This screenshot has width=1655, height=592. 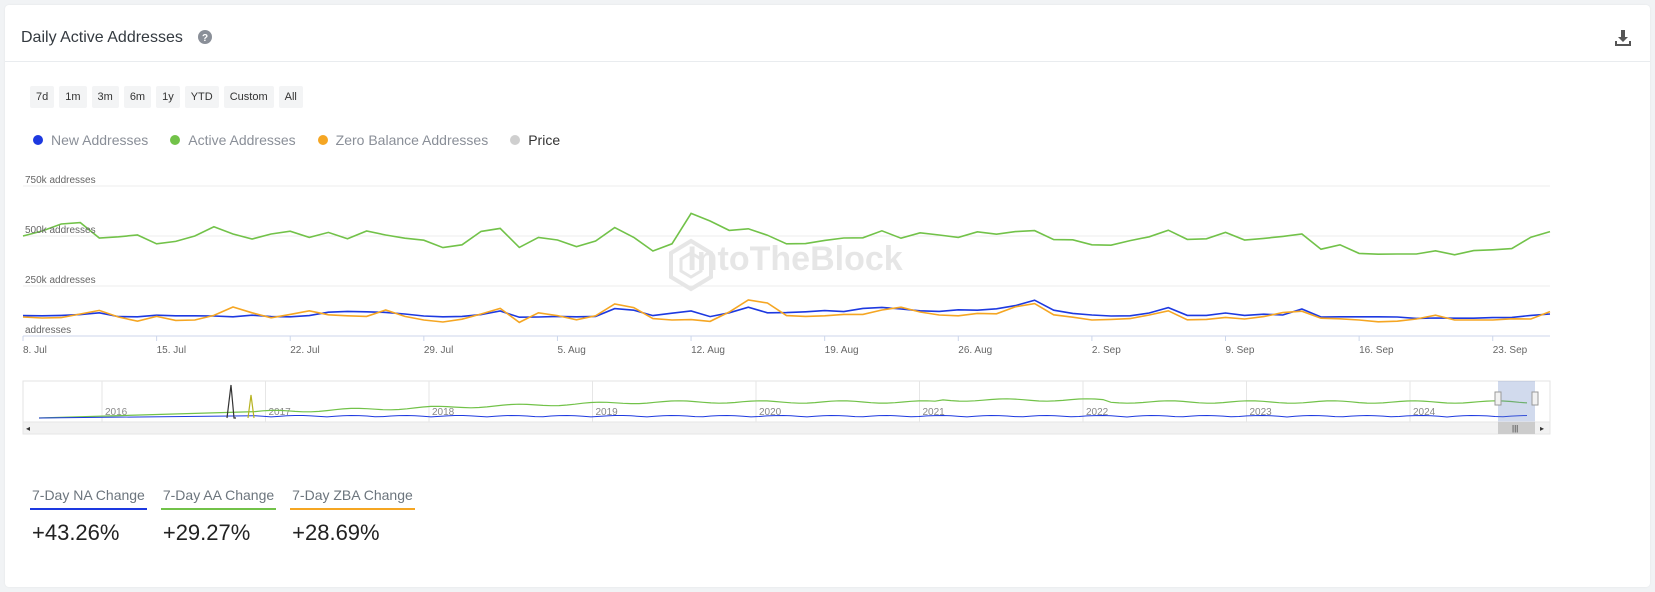 I want to click on legend-item-new-addresses: New Addresses, so click(x=90, y=140).